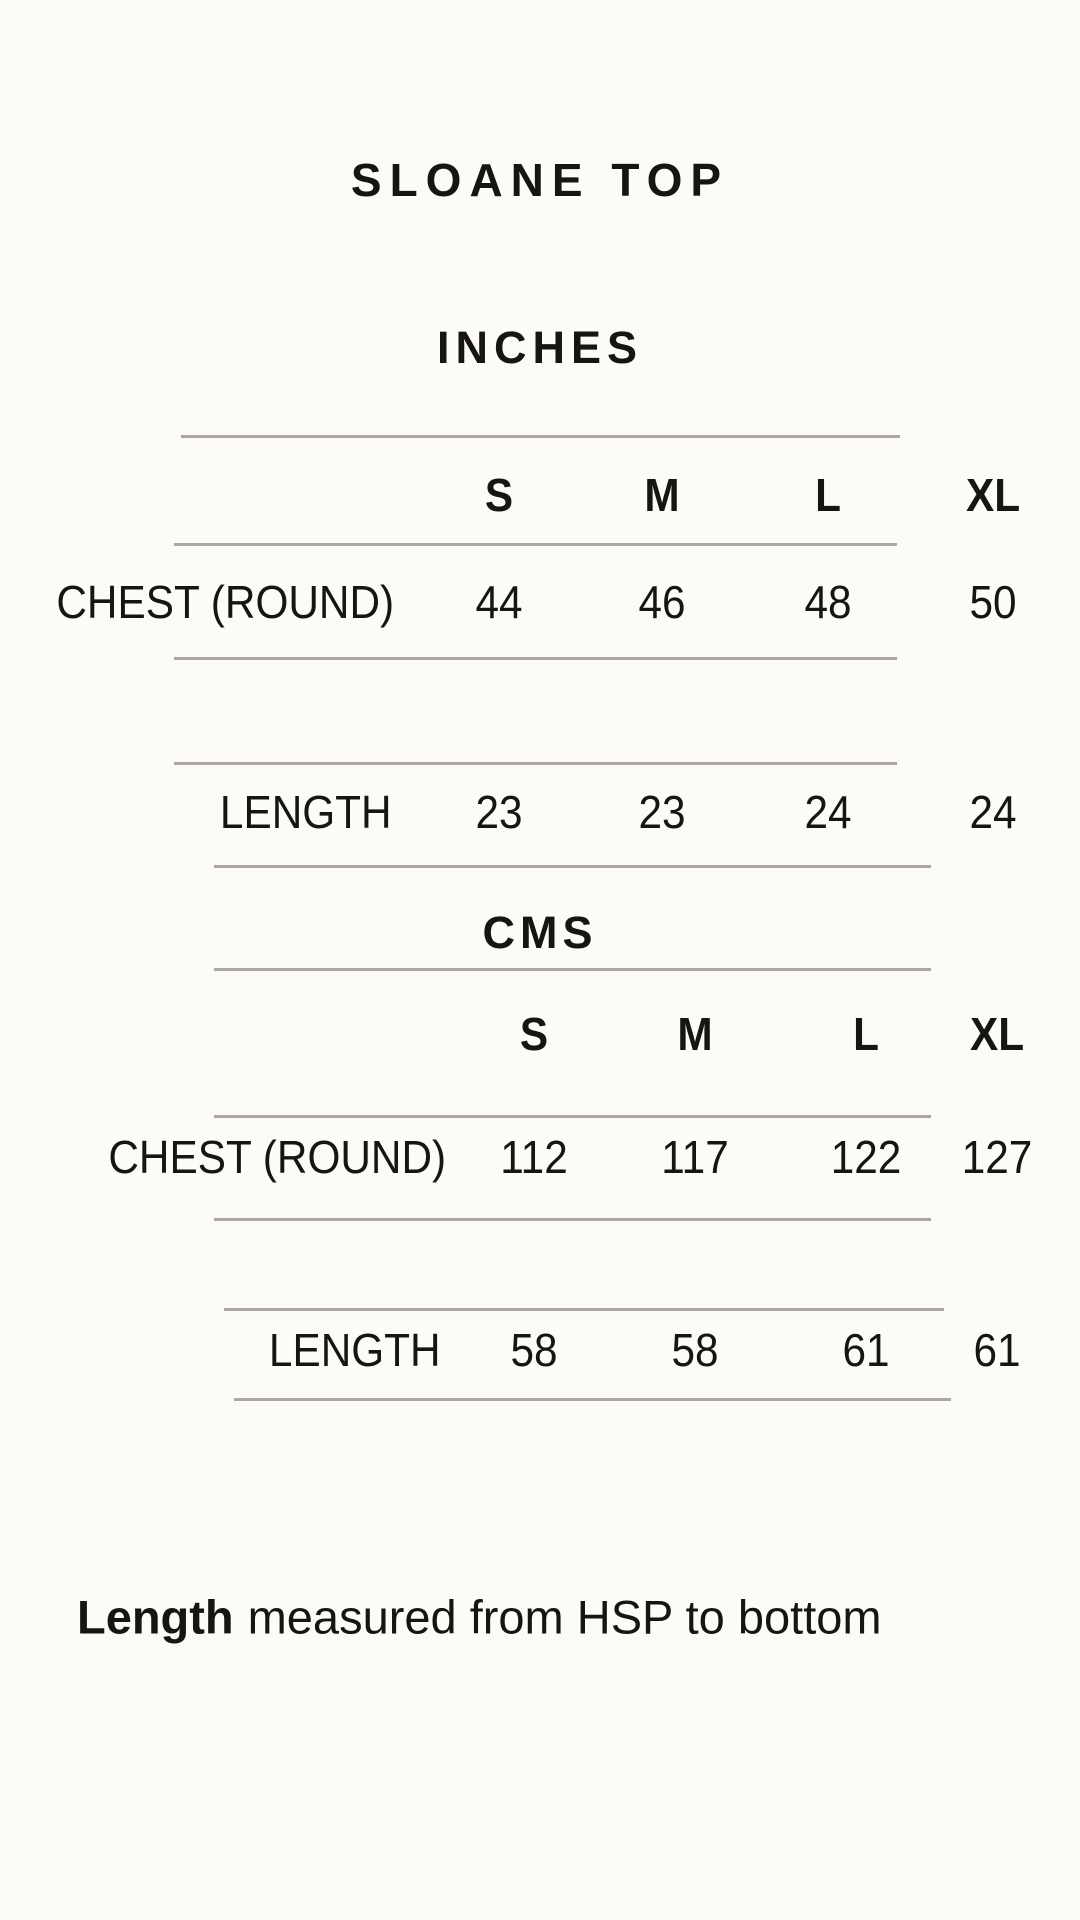  I want to click on inches-length-s: 23, so click(499, 812).